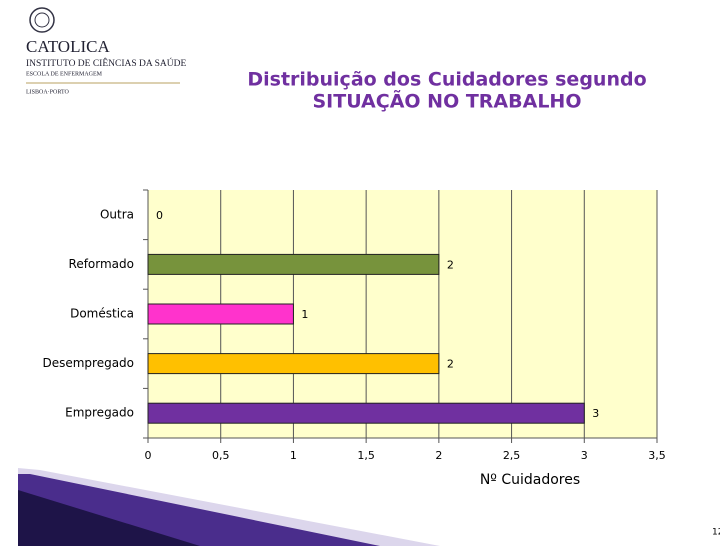 The image size is (720, 546). What do you see at coordinates (48, 92) in the screenshot?
I see `city: LISBOA·PORTO` at bounding box center [48, 92].